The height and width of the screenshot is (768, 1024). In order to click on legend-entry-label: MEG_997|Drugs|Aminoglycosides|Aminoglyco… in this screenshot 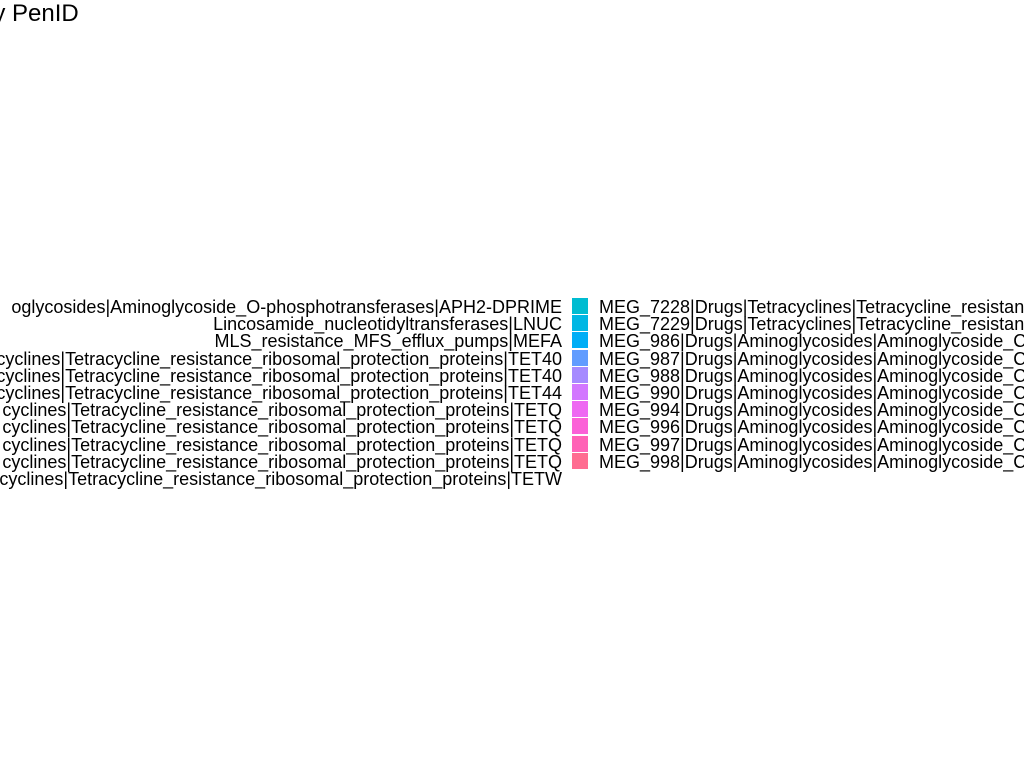, I will do `click(811, 444)`.